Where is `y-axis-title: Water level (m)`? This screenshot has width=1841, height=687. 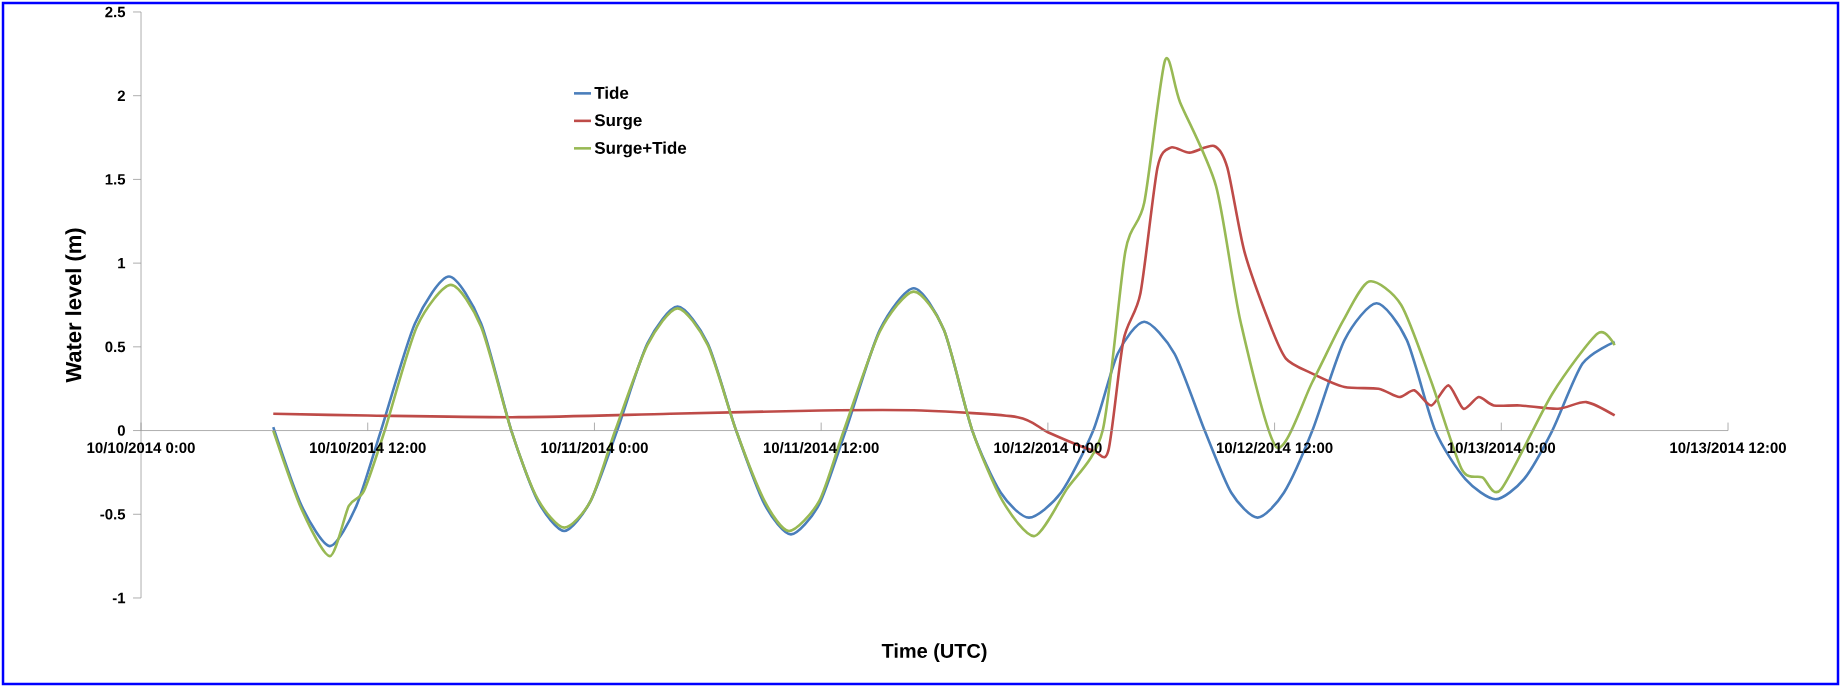
y-axis-title: Water level (m) is located at coordinates (75, 305).